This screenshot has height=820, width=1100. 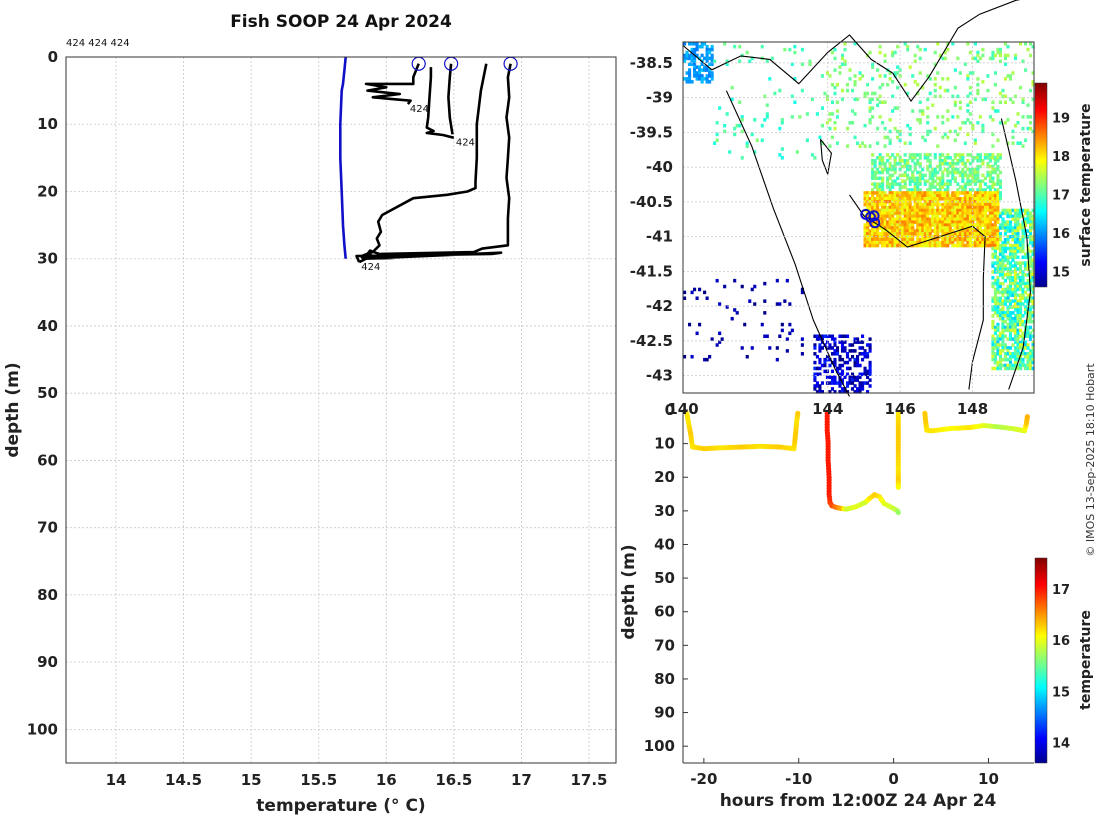 What do you see at coordinates (664, 713) in the screenshot?
I see `hovmoller-y-tick-label: 90` at bounding box center [664, 713].